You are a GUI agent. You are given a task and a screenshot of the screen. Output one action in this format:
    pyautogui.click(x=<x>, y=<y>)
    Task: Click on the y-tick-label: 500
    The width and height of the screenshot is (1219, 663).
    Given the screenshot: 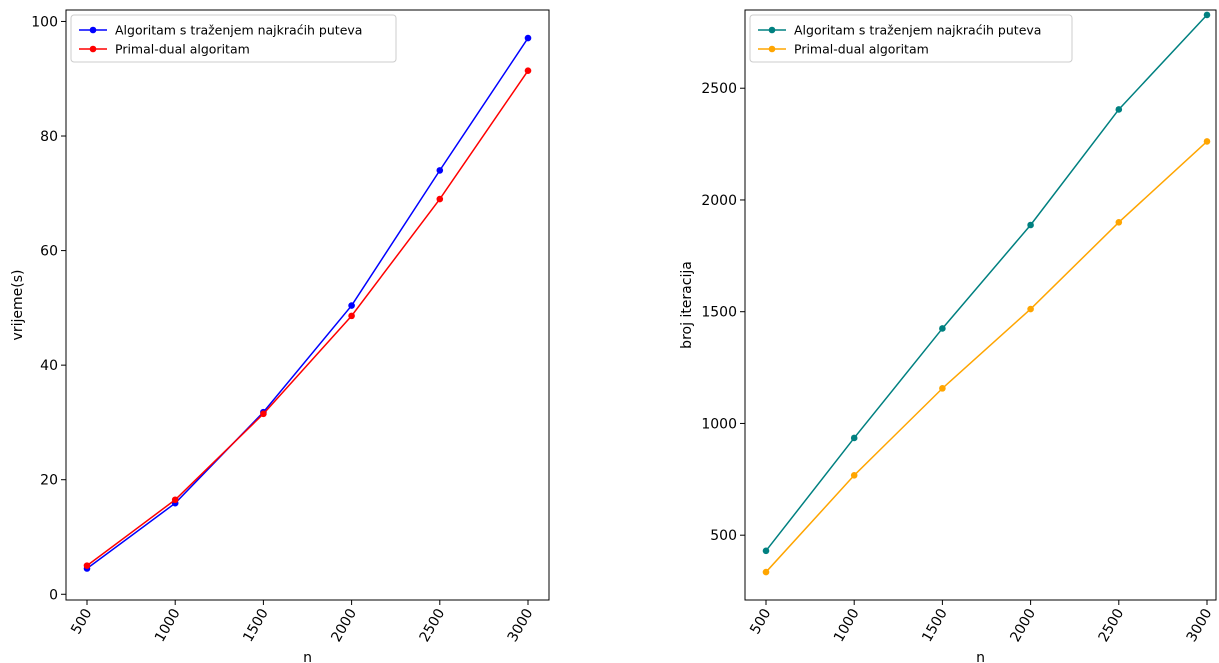 What is the action you would take?
    pyautogui.click(x=723, y=536)
    